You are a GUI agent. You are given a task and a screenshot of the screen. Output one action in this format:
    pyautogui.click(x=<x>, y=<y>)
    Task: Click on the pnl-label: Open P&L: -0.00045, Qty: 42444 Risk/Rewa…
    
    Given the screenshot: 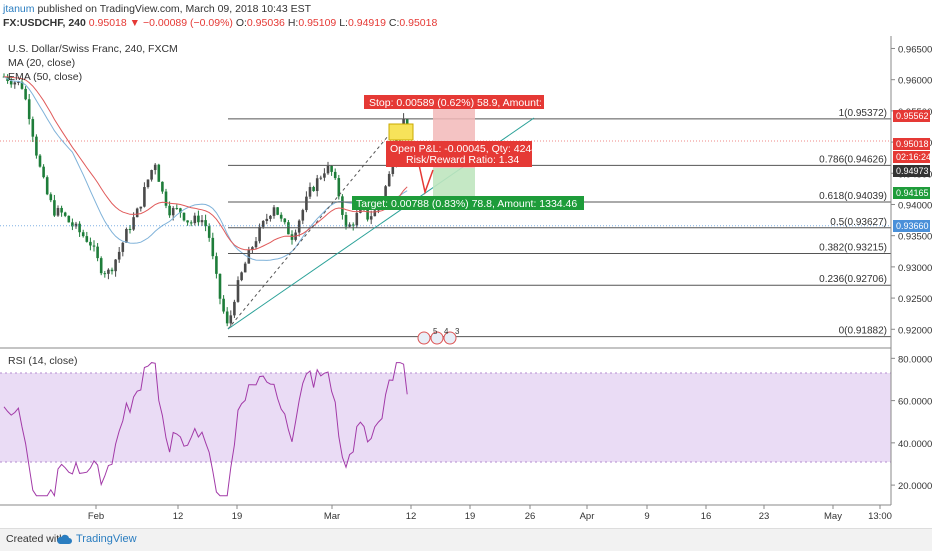 What is the action you would take?
    pyautogui.click(x=464, y=154)
    